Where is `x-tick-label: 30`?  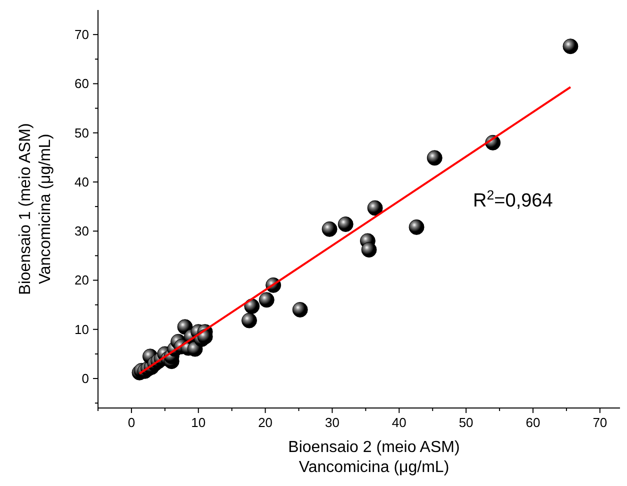 x-tick-label: 30 is located at coordinates (332, 422).